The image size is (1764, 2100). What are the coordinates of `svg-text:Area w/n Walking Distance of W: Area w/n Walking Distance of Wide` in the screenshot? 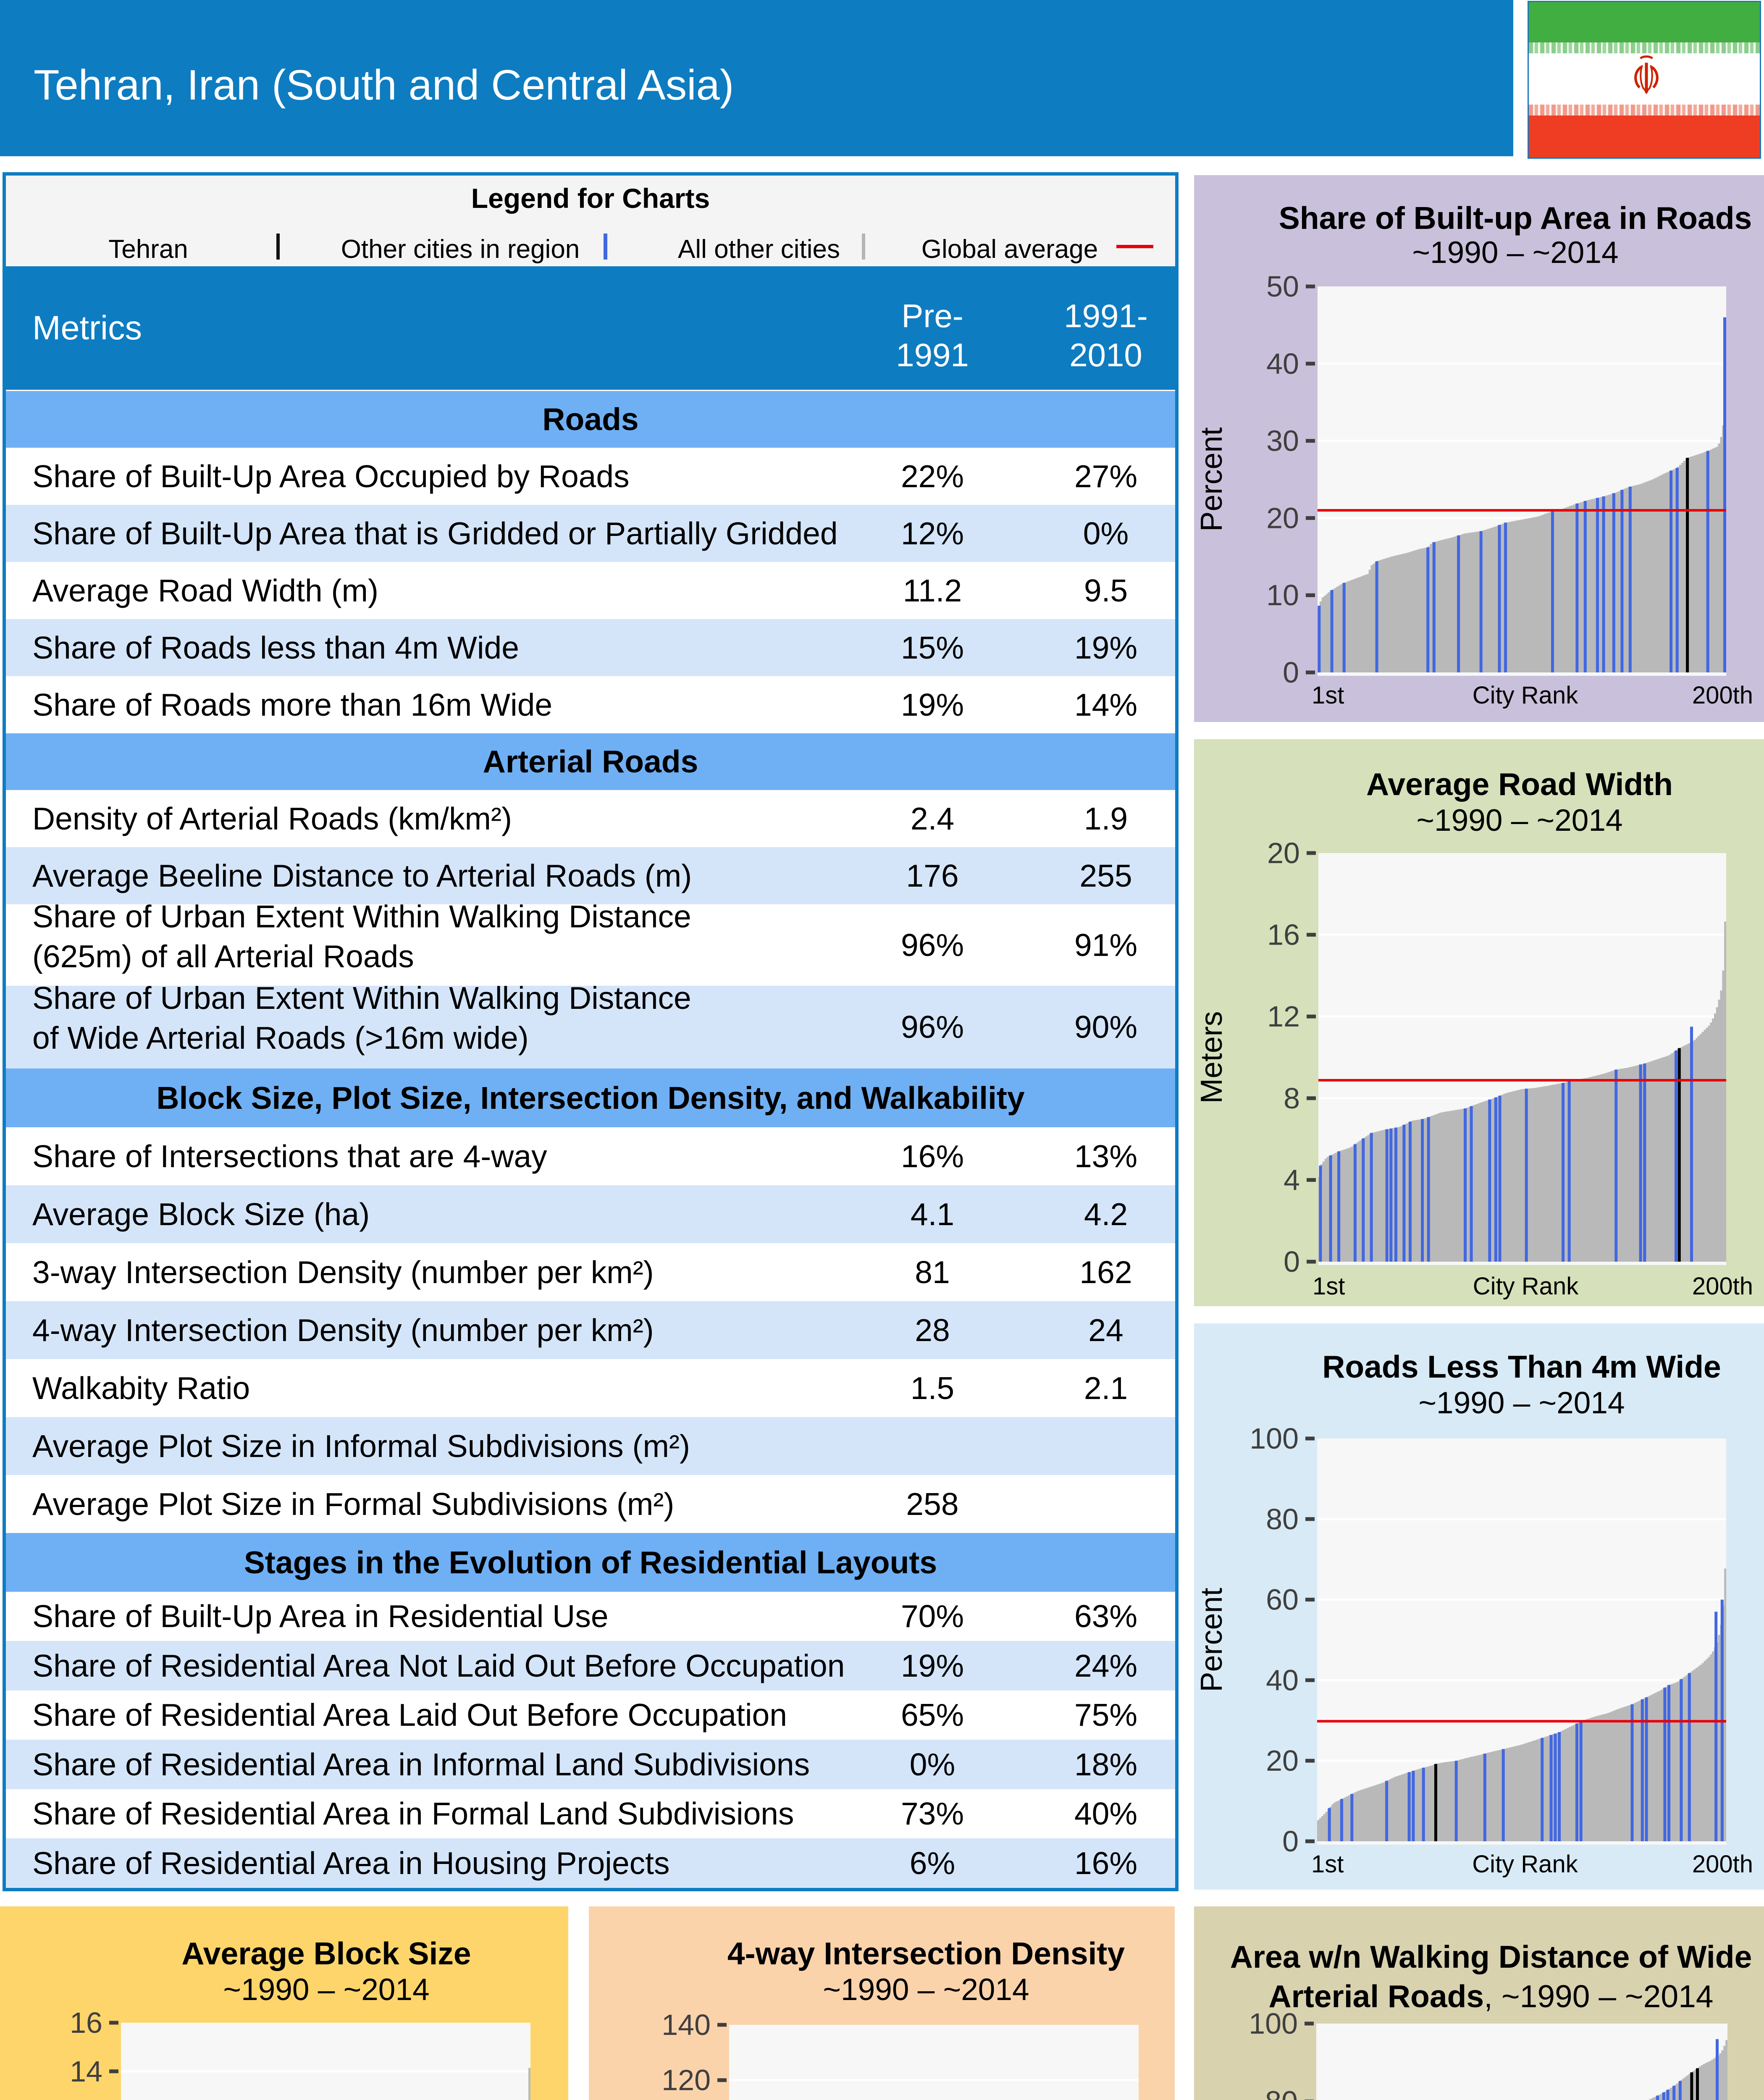 It's located at (1491, 1956).